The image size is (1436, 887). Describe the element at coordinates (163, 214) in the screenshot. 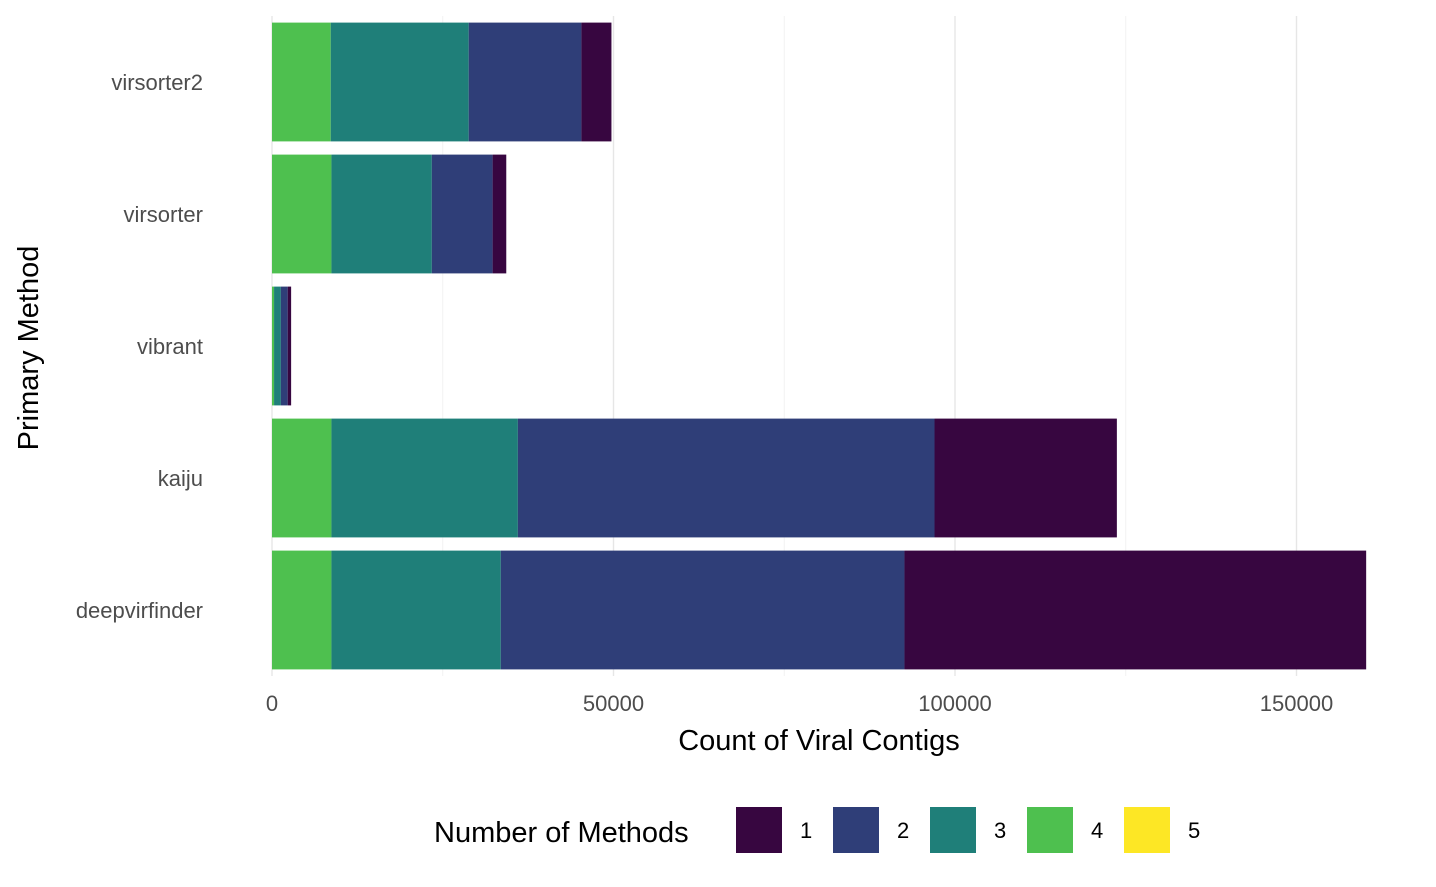

I see `y-tick-label-virsorter: virsorter` at that location.